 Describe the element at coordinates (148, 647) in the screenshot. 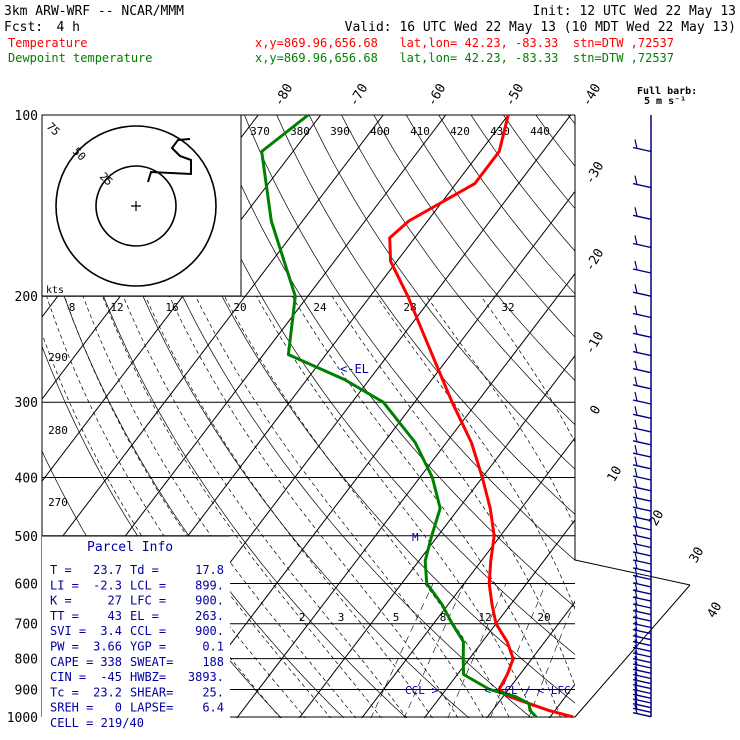

I see `parcel-row-5-col-2: YGP =` at that location.